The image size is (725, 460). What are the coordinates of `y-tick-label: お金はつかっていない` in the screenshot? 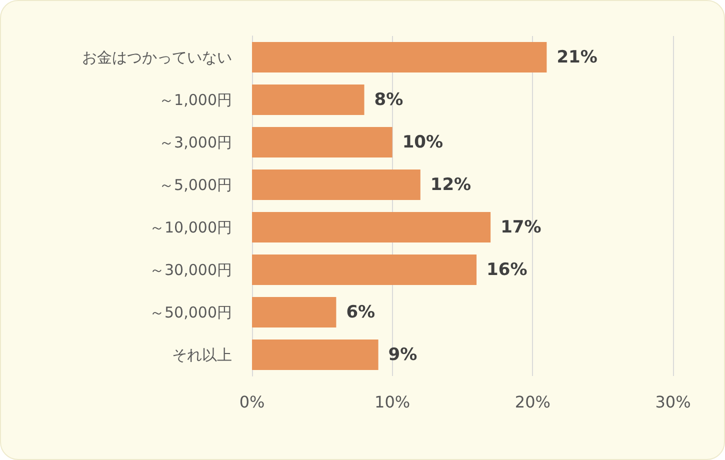 It's located at (157, 57).